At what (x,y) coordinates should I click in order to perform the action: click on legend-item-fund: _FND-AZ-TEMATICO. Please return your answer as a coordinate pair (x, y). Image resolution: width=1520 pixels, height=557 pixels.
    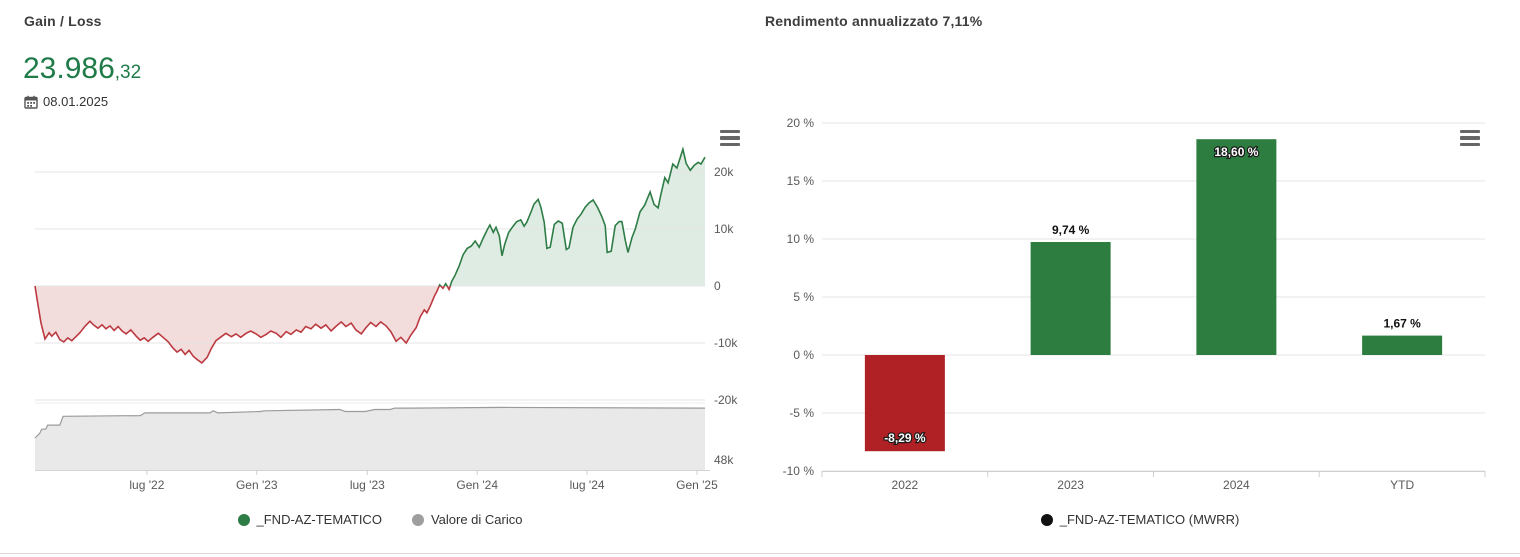
    Looking at the image, I should click on (309, 519).